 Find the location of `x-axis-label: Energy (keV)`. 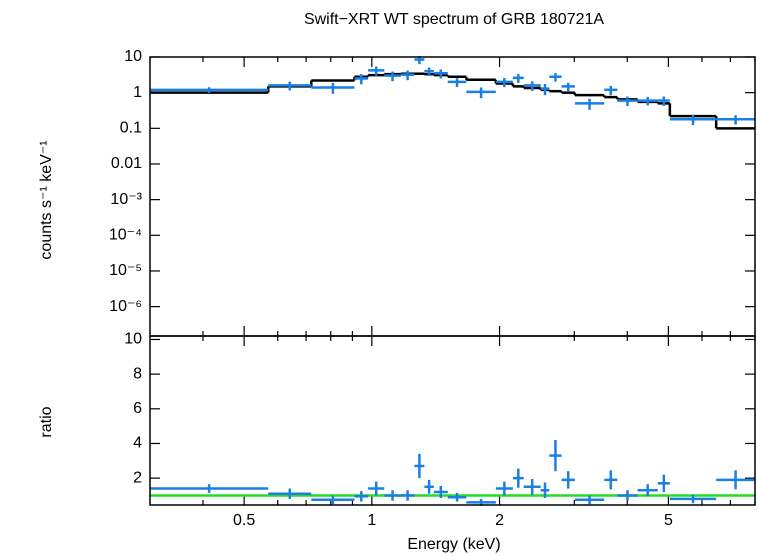

x-axis-label: Energy (keV) is located at coordinates (453, 544).